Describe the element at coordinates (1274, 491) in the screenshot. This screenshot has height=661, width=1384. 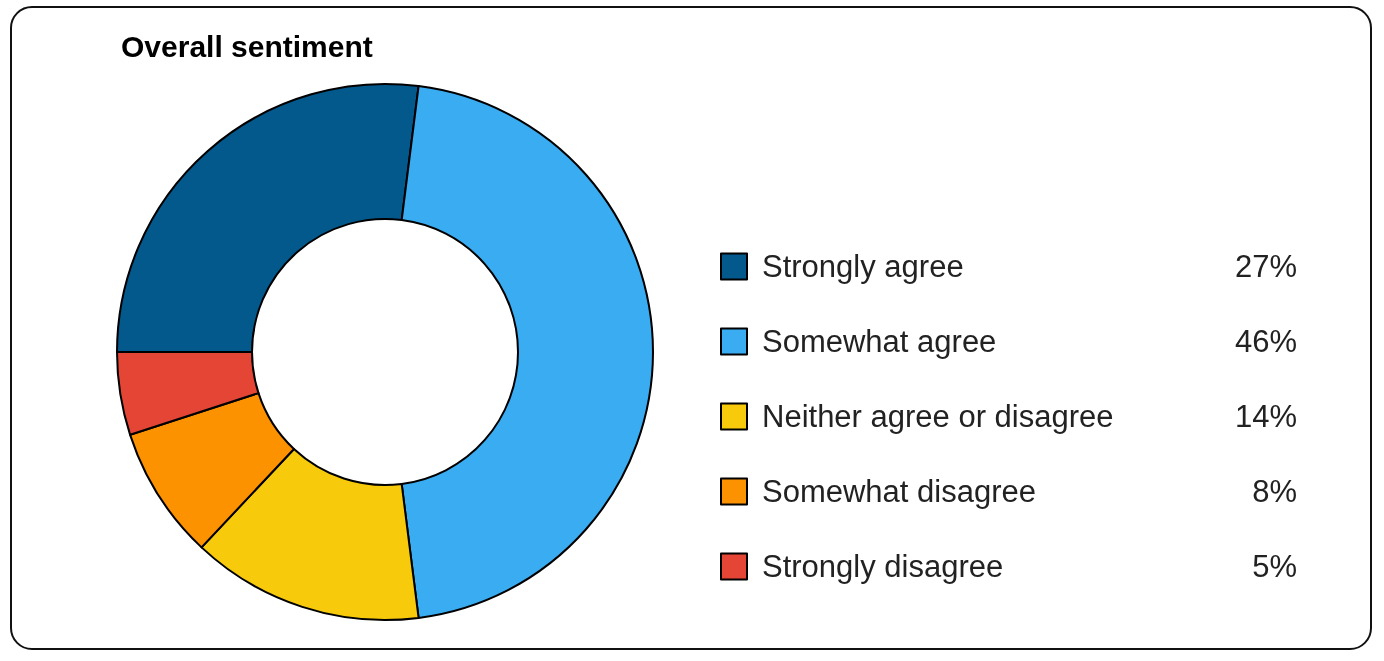
I see `data-label: 8%` at that location.